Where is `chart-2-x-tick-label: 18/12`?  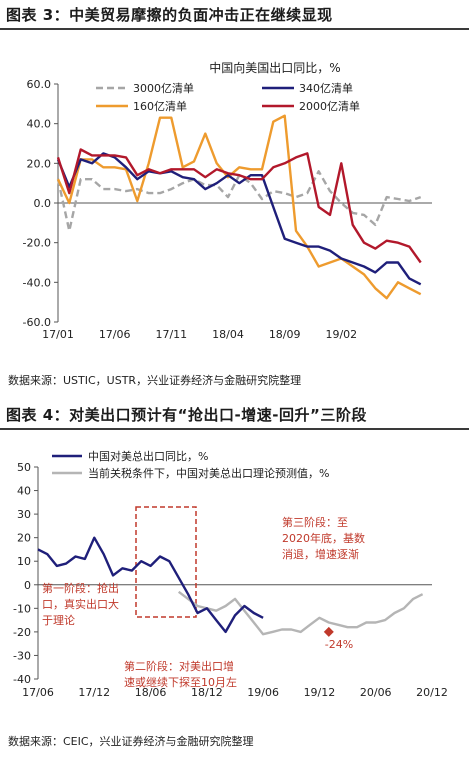 chart-2-x-tick-label: 18/12 is located at coordinates (207, 692).